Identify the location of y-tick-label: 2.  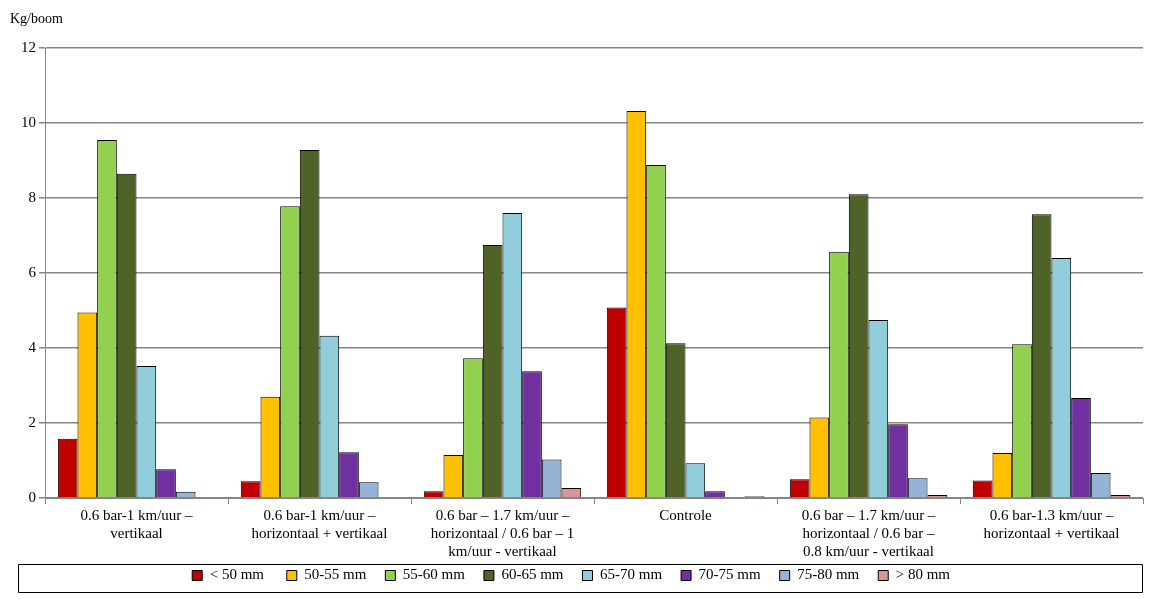
(32, 421).